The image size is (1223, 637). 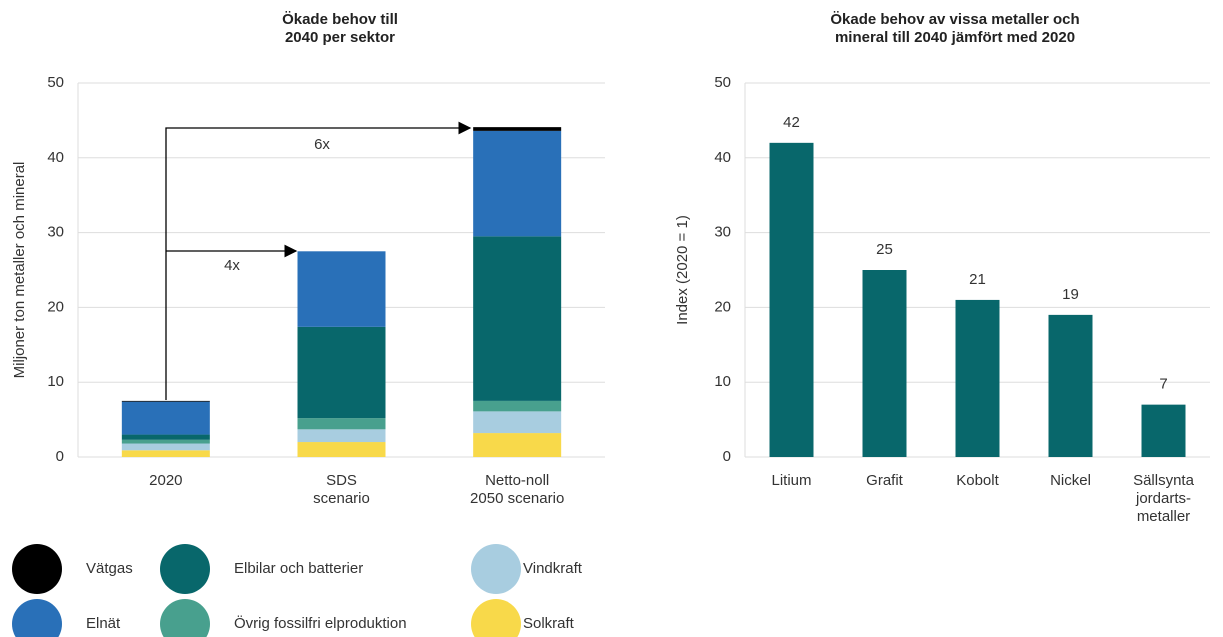 I want to click on value-label: 7, so click(x=1163, y=384).